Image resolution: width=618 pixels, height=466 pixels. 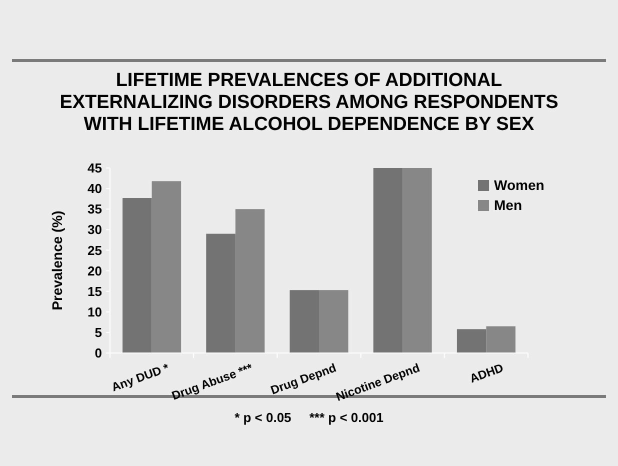 What do you see at coordinates (309, 102) in the screenshot?
I see `chart-title: LIFETIME PREVALENCES OF ADDITIONAL EXTERNALIZING DISORDERS AMONG RESPONDENTS WITH LIFETIME ALCOHOL DEPENDENCE BY SEX` at bounding box center [309, 102].